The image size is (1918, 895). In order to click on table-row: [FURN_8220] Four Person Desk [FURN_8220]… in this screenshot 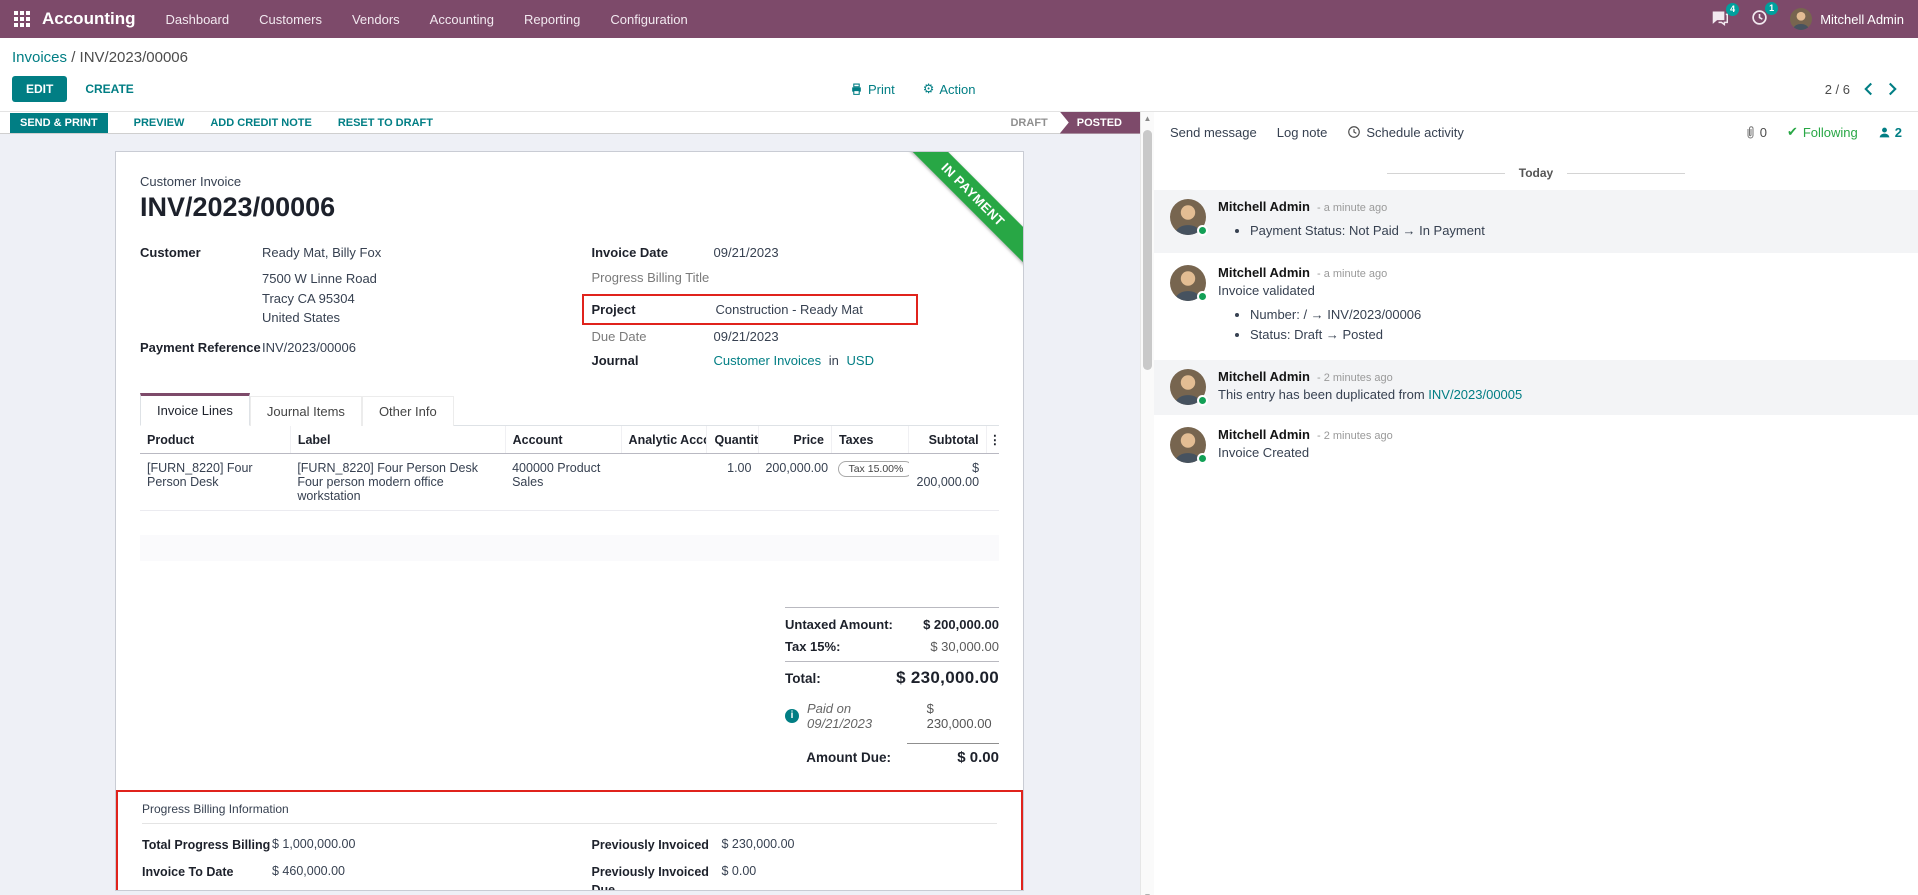, I will do `click(569, 482)`.